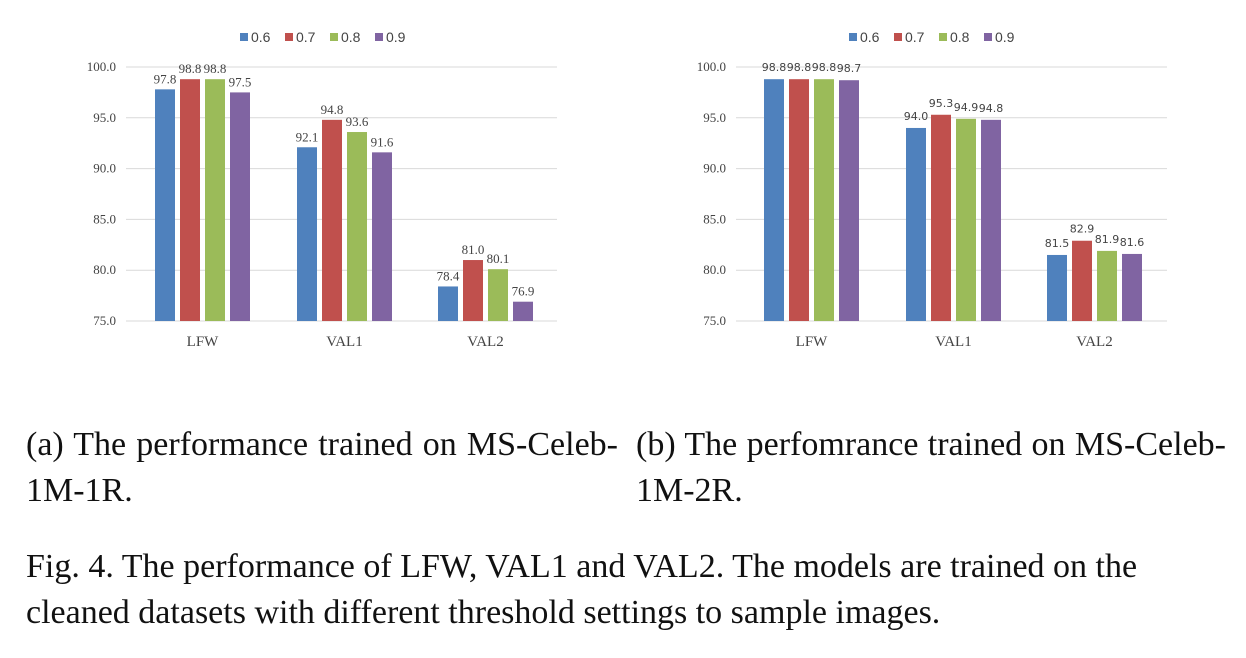 The height and width of the screenshot is (658, 1246). I want to click on data-label: 95.3, so click(941, 103).